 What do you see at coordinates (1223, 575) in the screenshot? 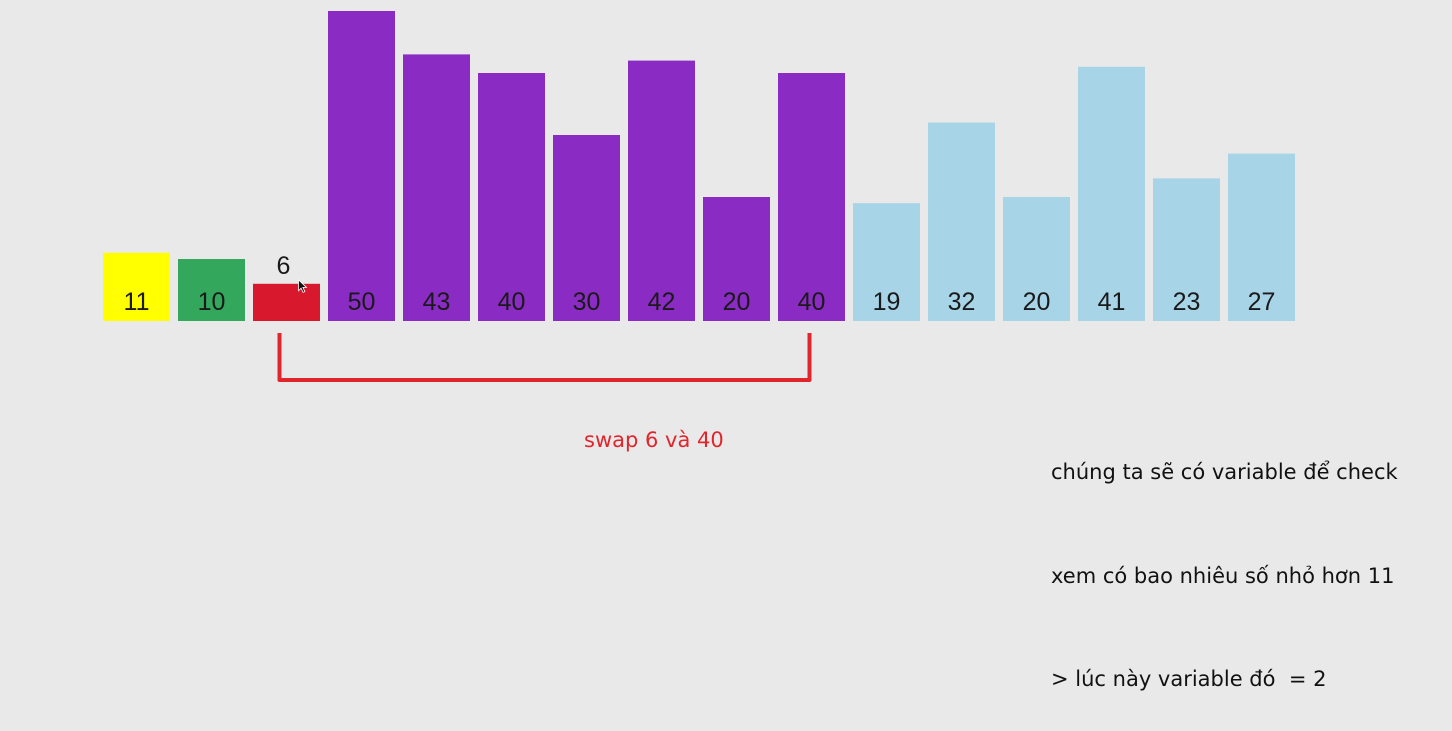
I see `note-line-2: xem có bao nhiêu số nhỏ hơn 11` at bounding box center [1223, 575].